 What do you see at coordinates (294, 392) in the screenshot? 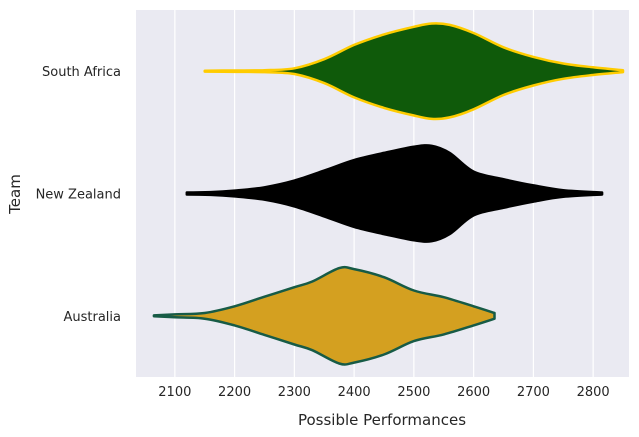
I see `x-tick-label-2300: 2300` at bounding box center [294, 392].